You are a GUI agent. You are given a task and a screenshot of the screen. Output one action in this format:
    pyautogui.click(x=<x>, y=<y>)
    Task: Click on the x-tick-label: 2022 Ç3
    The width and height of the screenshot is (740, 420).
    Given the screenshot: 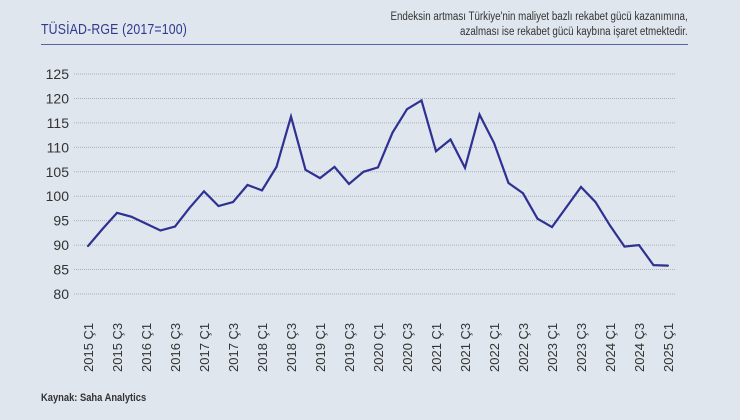 What is the action you would take?
    pyautogui.click(x=523, y=347)
    